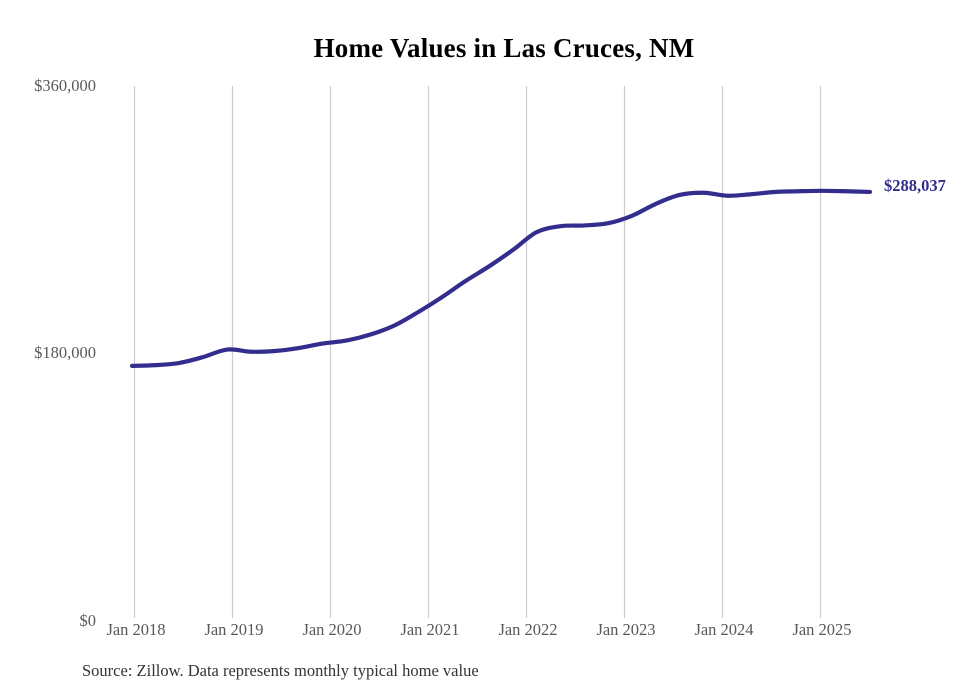 This screenshot has width=980, height=699. Describe the element at coordinates (136, 629) in the screenshot. I see `x-axis-tick-jan-2018: Jan 2018` at that location.